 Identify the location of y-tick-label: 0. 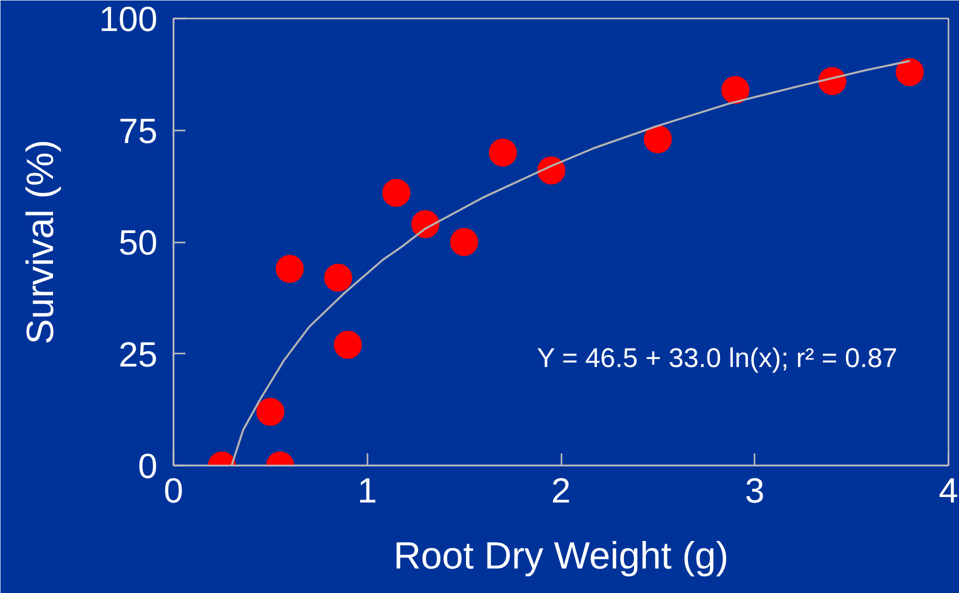
(148, 466).